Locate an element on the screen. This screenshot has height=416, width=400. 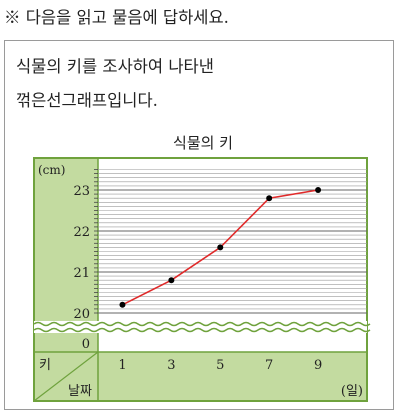
instruction-text: ※ 다음을 읽고 물음에 답하세요. is located at coordinates (116, 17).